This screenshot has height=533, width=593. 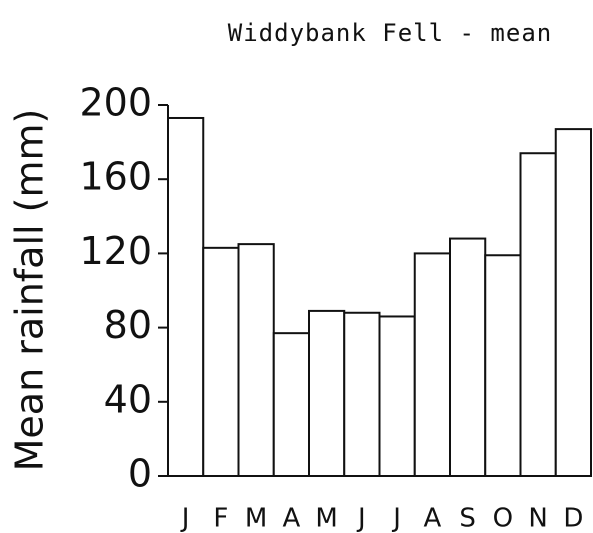 I want to click on x-tick-label: D, so click(x=573, y=518).